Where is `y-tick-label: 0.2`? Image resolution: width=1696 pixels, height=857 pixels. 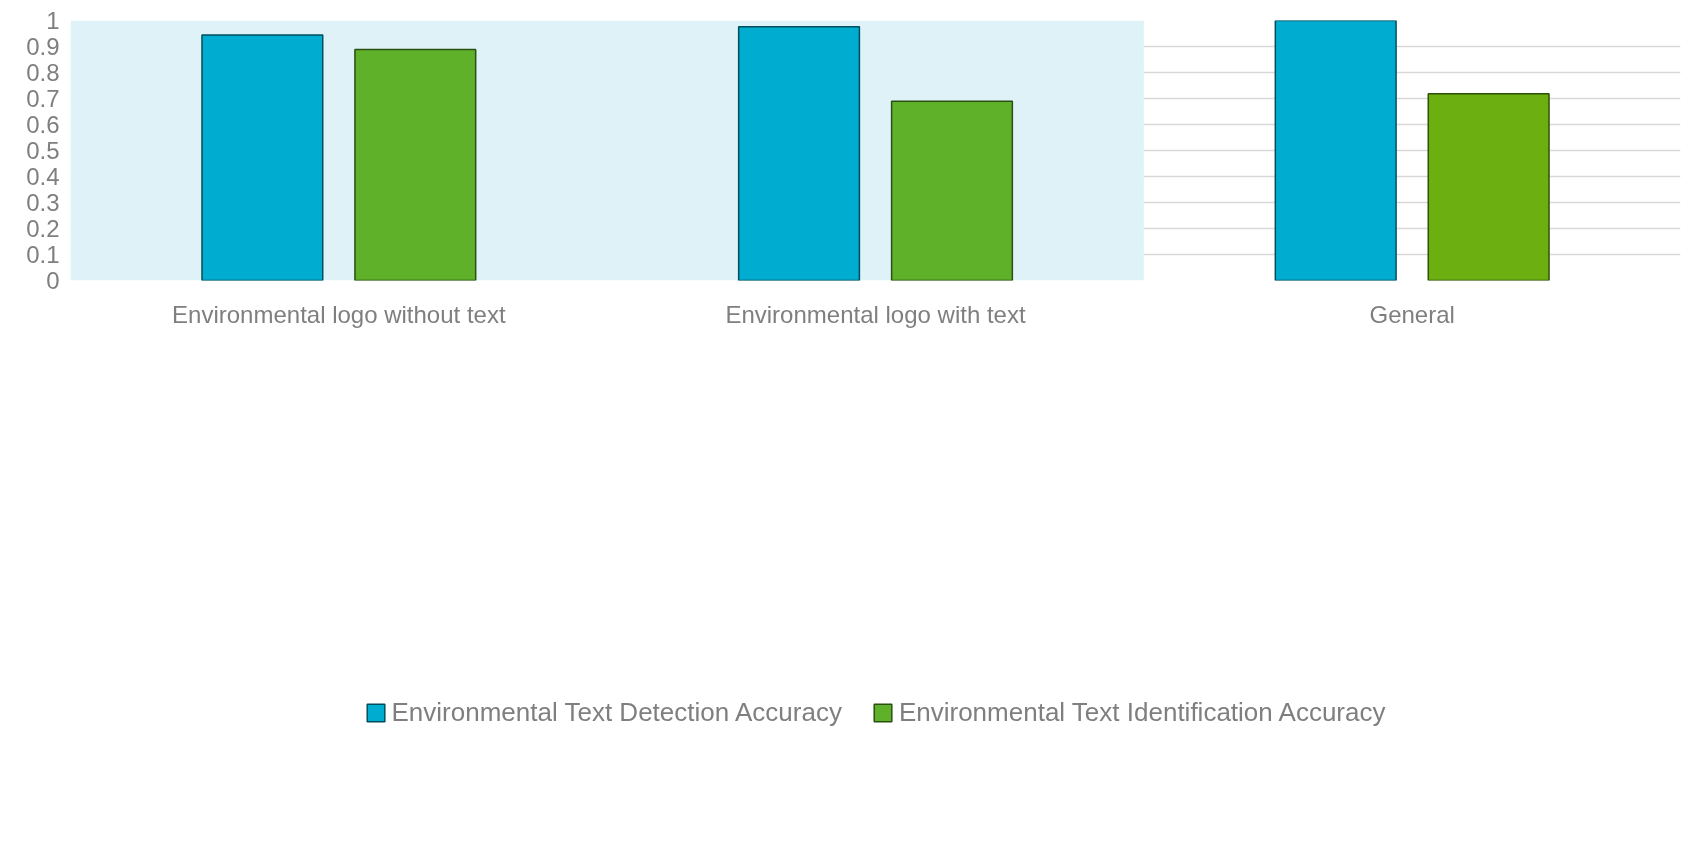
y-tick-label: 0.2 is located at coordinates (43, 228).